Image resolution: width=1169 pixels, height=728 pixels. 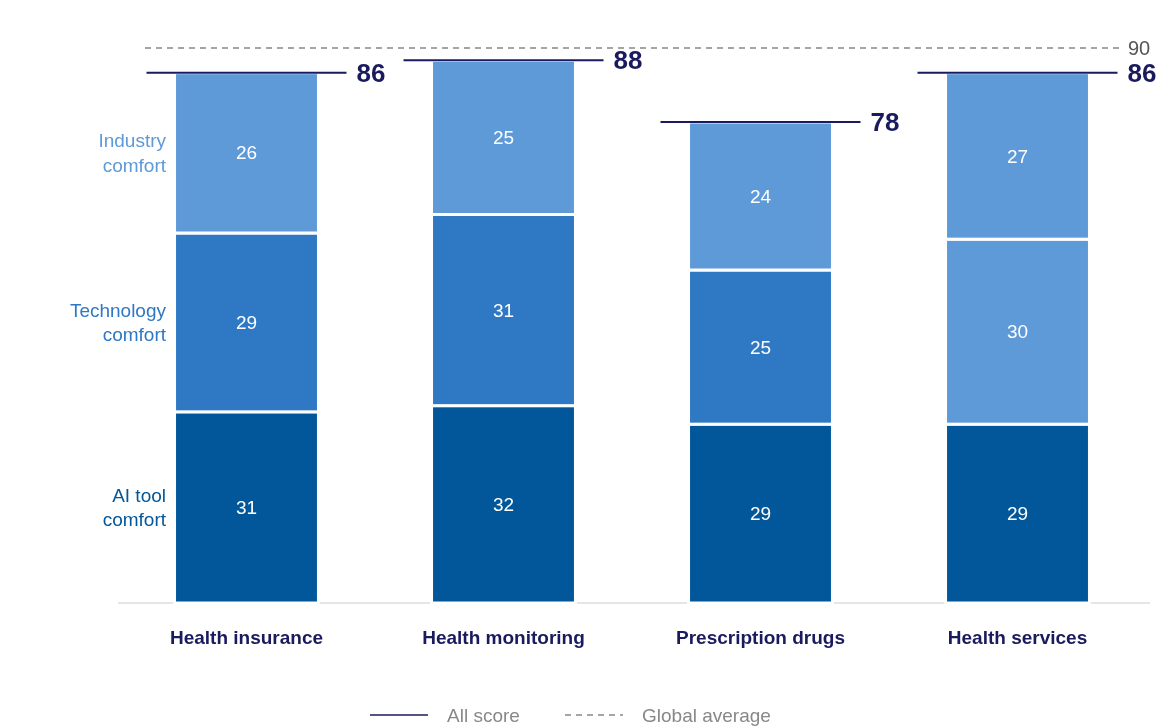 What do you see at coordinates (1017, 637) in the screenshot?
I see `x-tick-label: Health services` at bounding box center [1017, 637].